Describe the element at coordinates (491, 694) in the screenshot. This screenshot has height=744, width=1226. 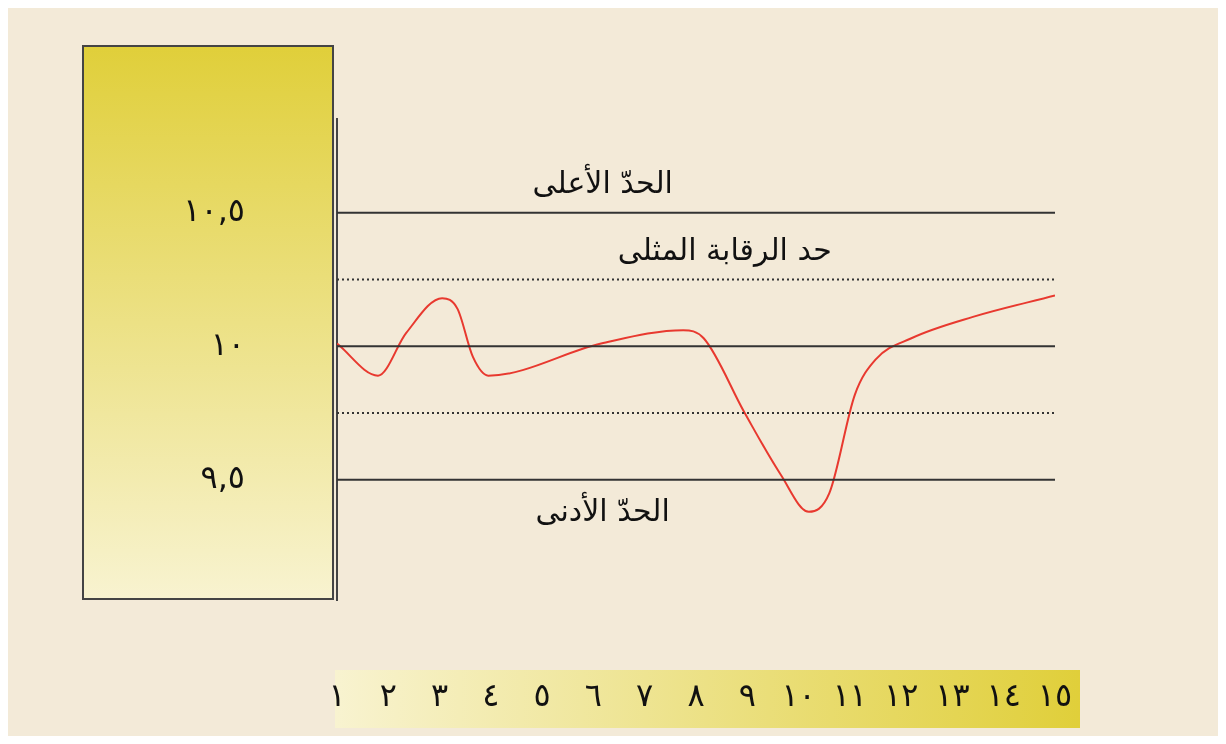
I see `x-tick-label: ٤` at that location.